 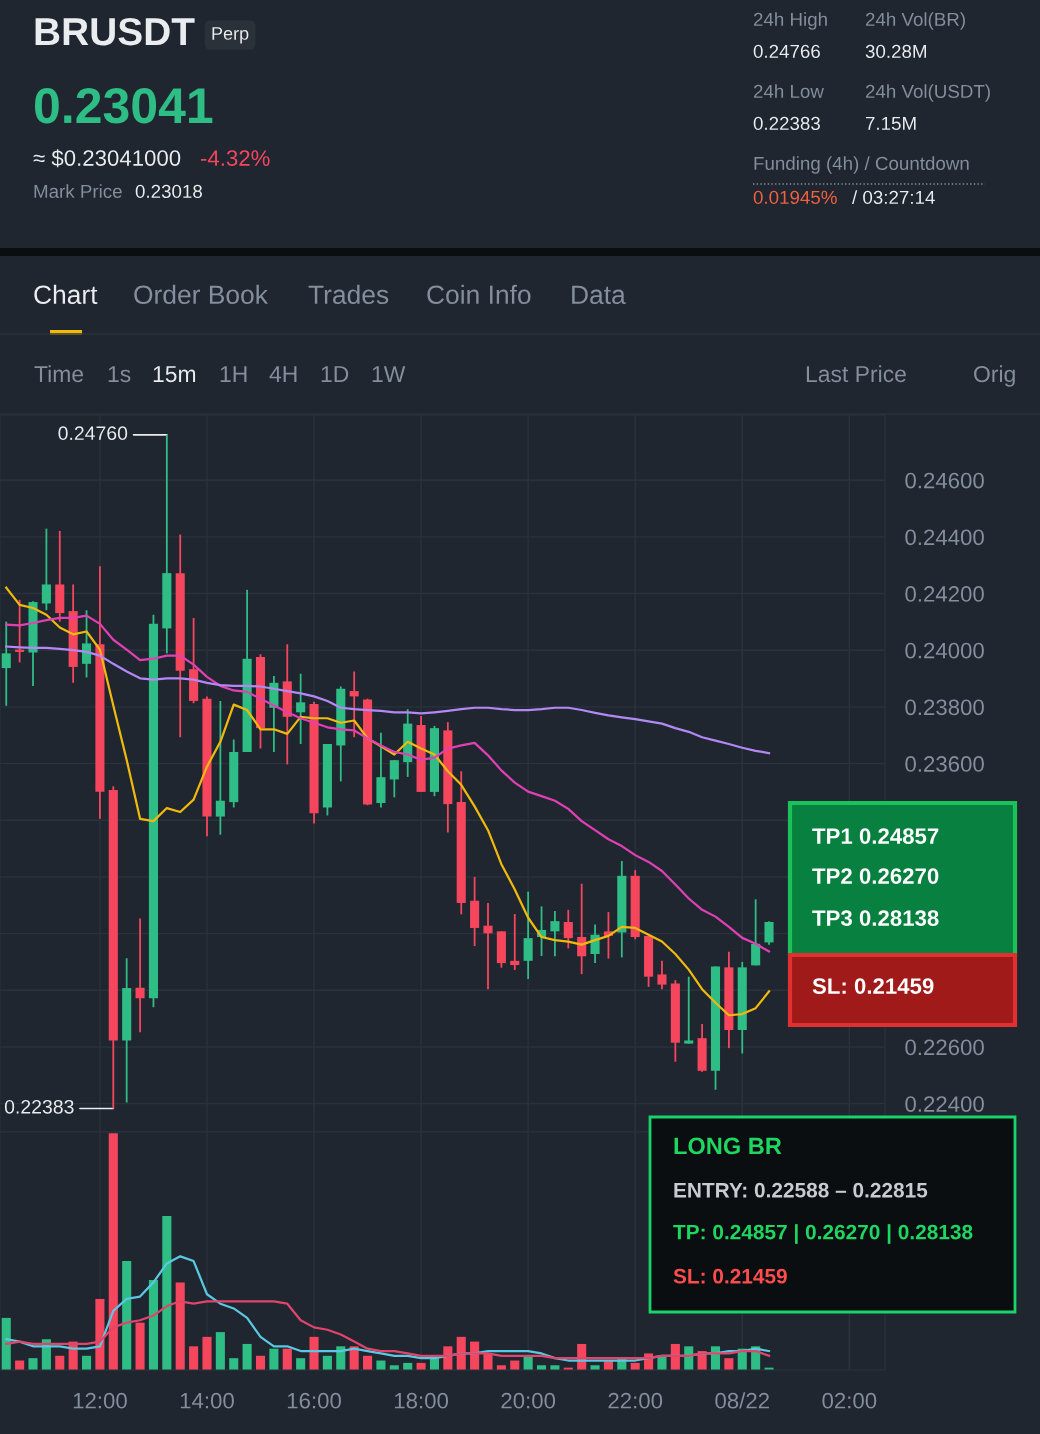 What do you see at coordinates (742, 1400) in the screenshot?
I see `x-tick-label: 08/22` at bounding box center [742, 1400].